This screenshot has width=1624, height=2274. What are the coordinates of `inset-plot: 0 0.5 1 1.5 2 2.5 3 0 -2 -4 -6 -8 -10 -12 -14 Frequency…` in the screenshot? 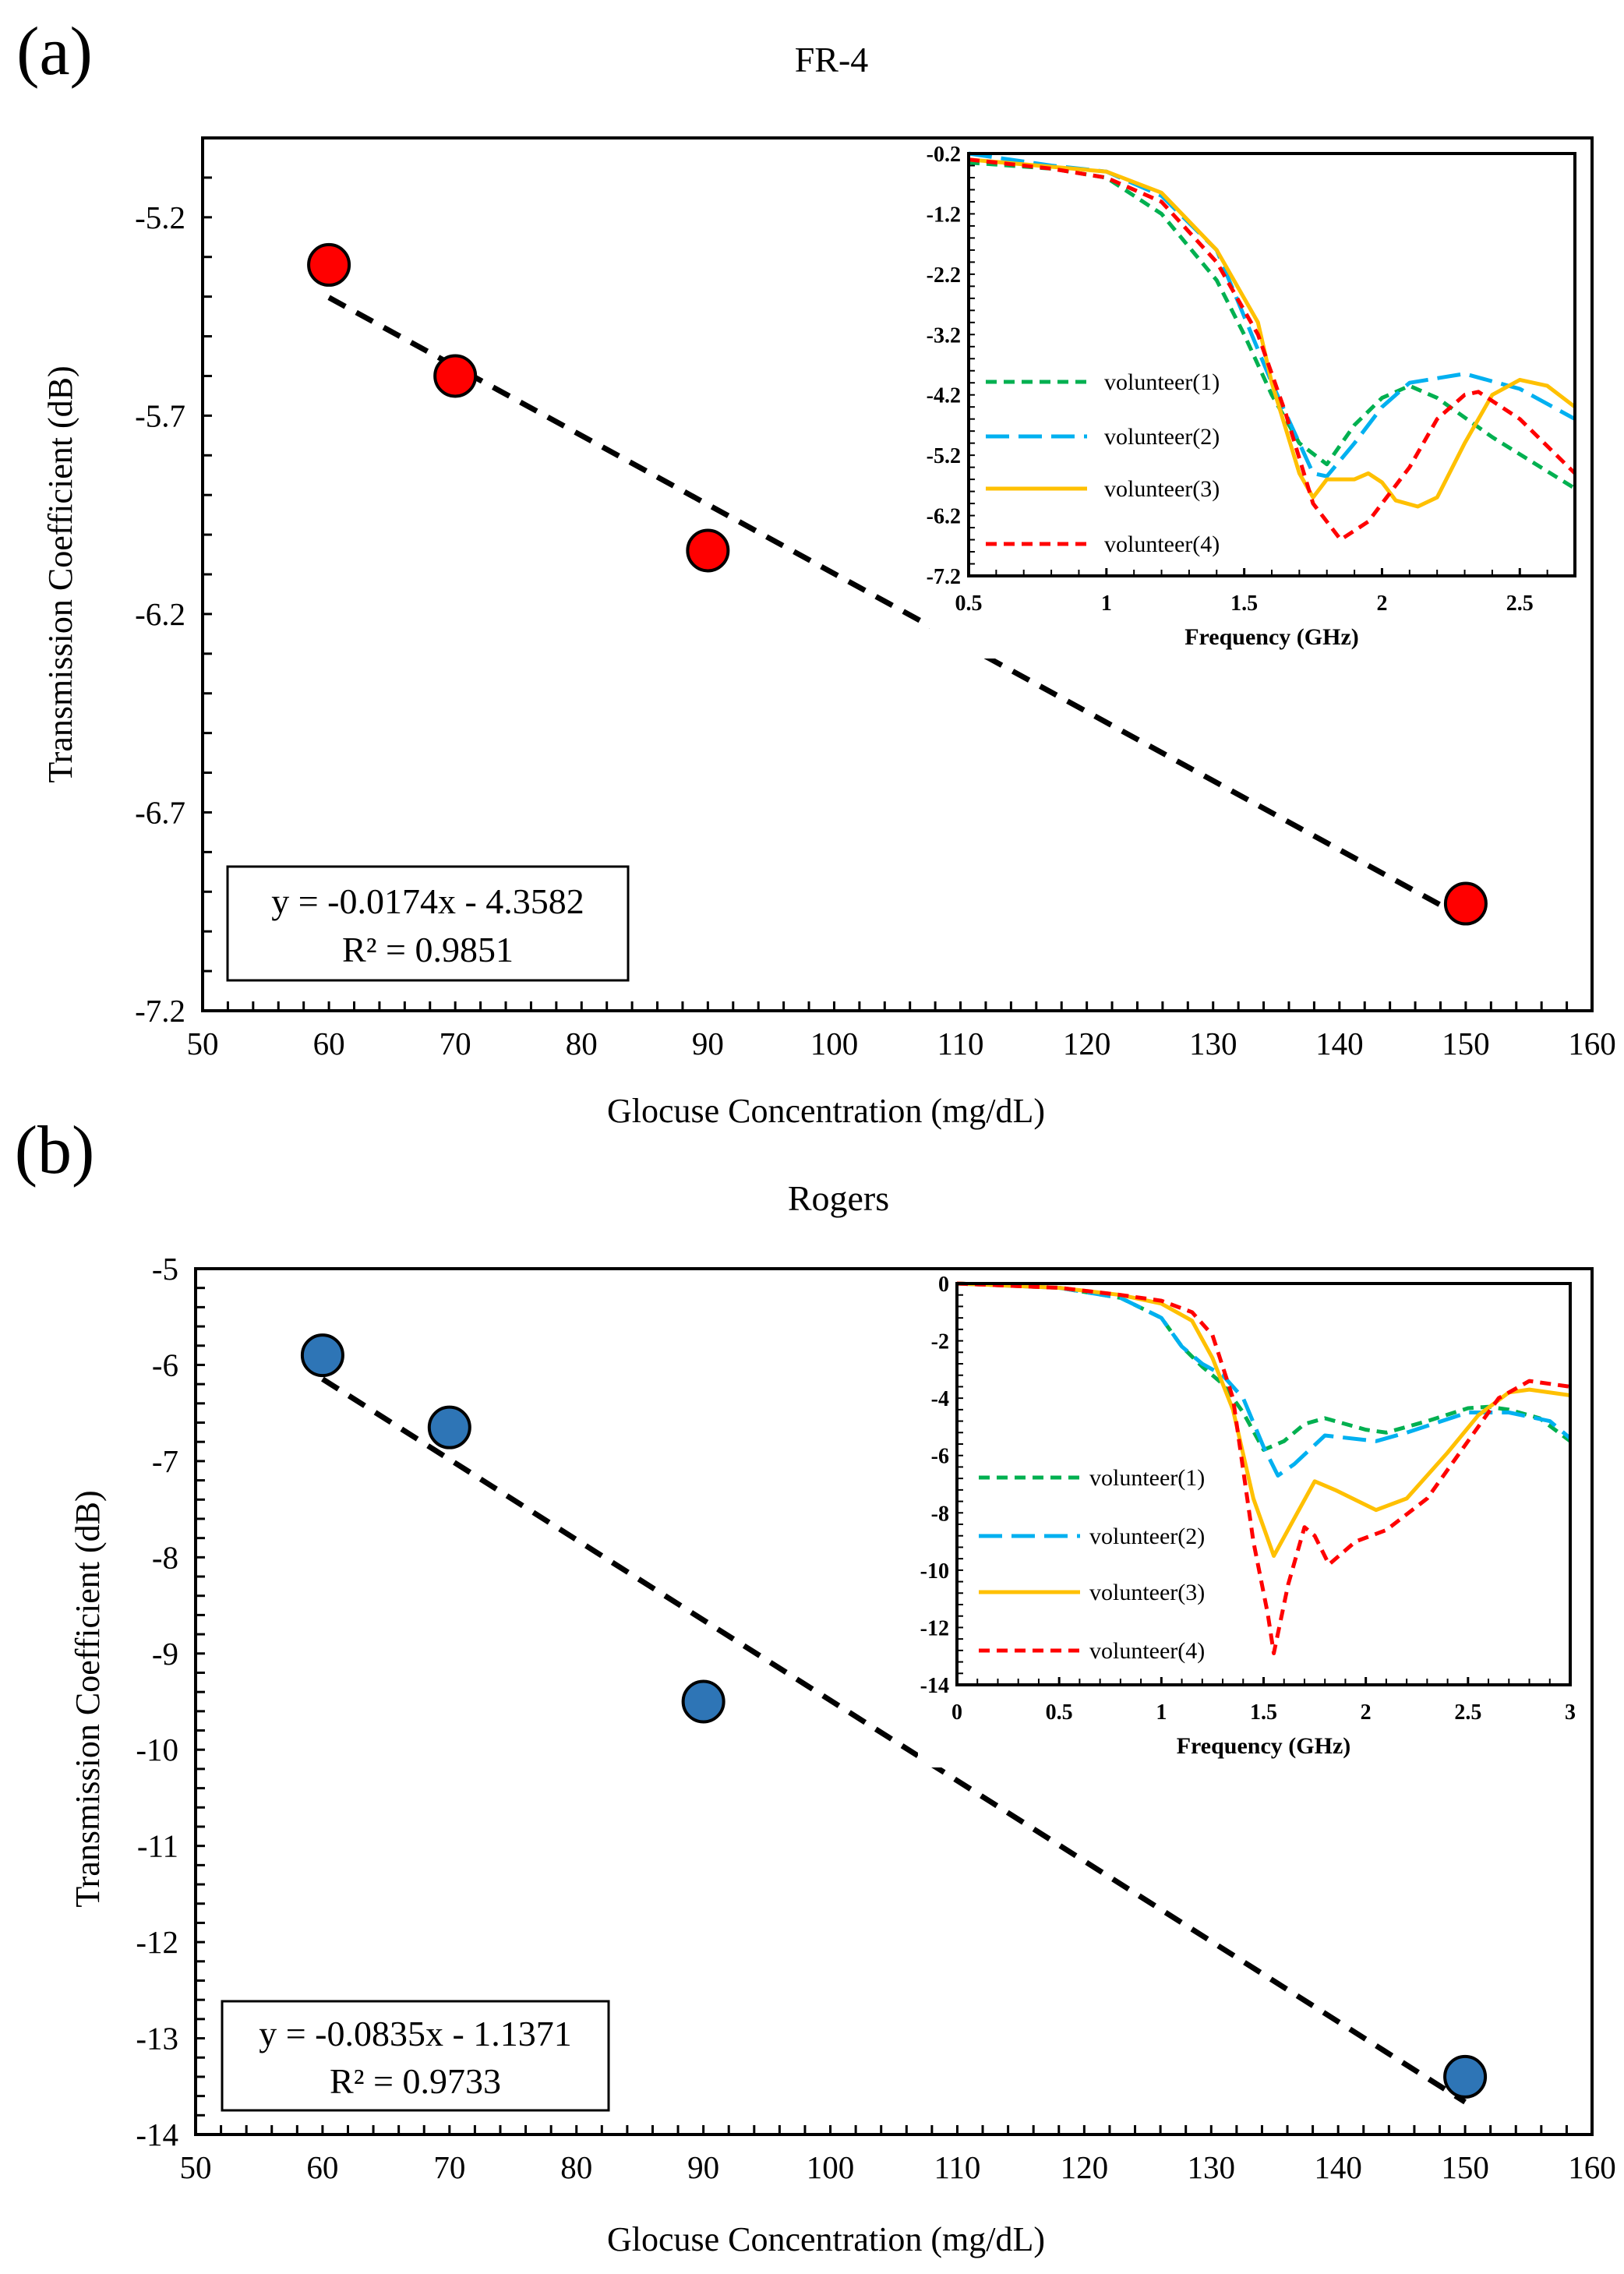 It's located at (1249, 1520).